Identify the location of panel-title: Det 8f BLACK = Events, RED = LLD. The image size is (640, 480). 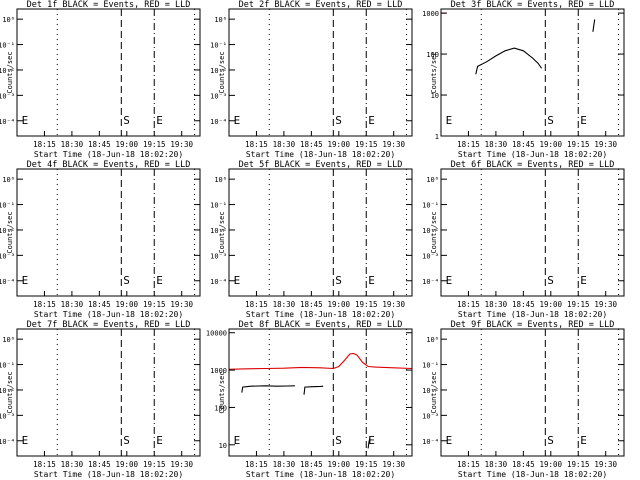
(321, 325).